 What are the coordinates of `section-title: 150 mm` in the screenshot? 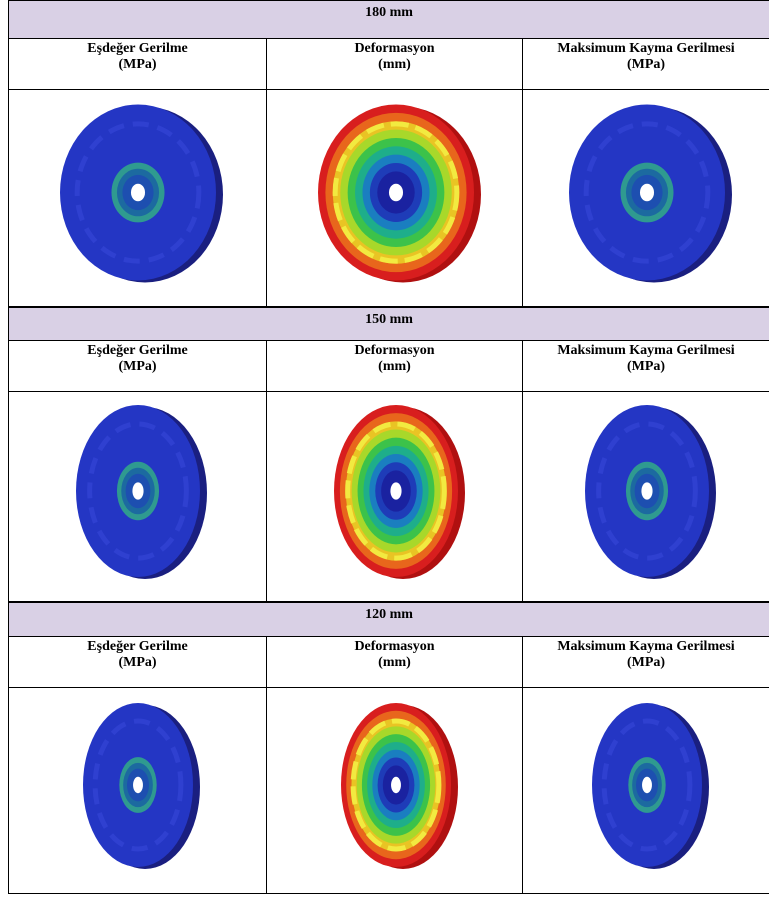 It's located at (388, 324).